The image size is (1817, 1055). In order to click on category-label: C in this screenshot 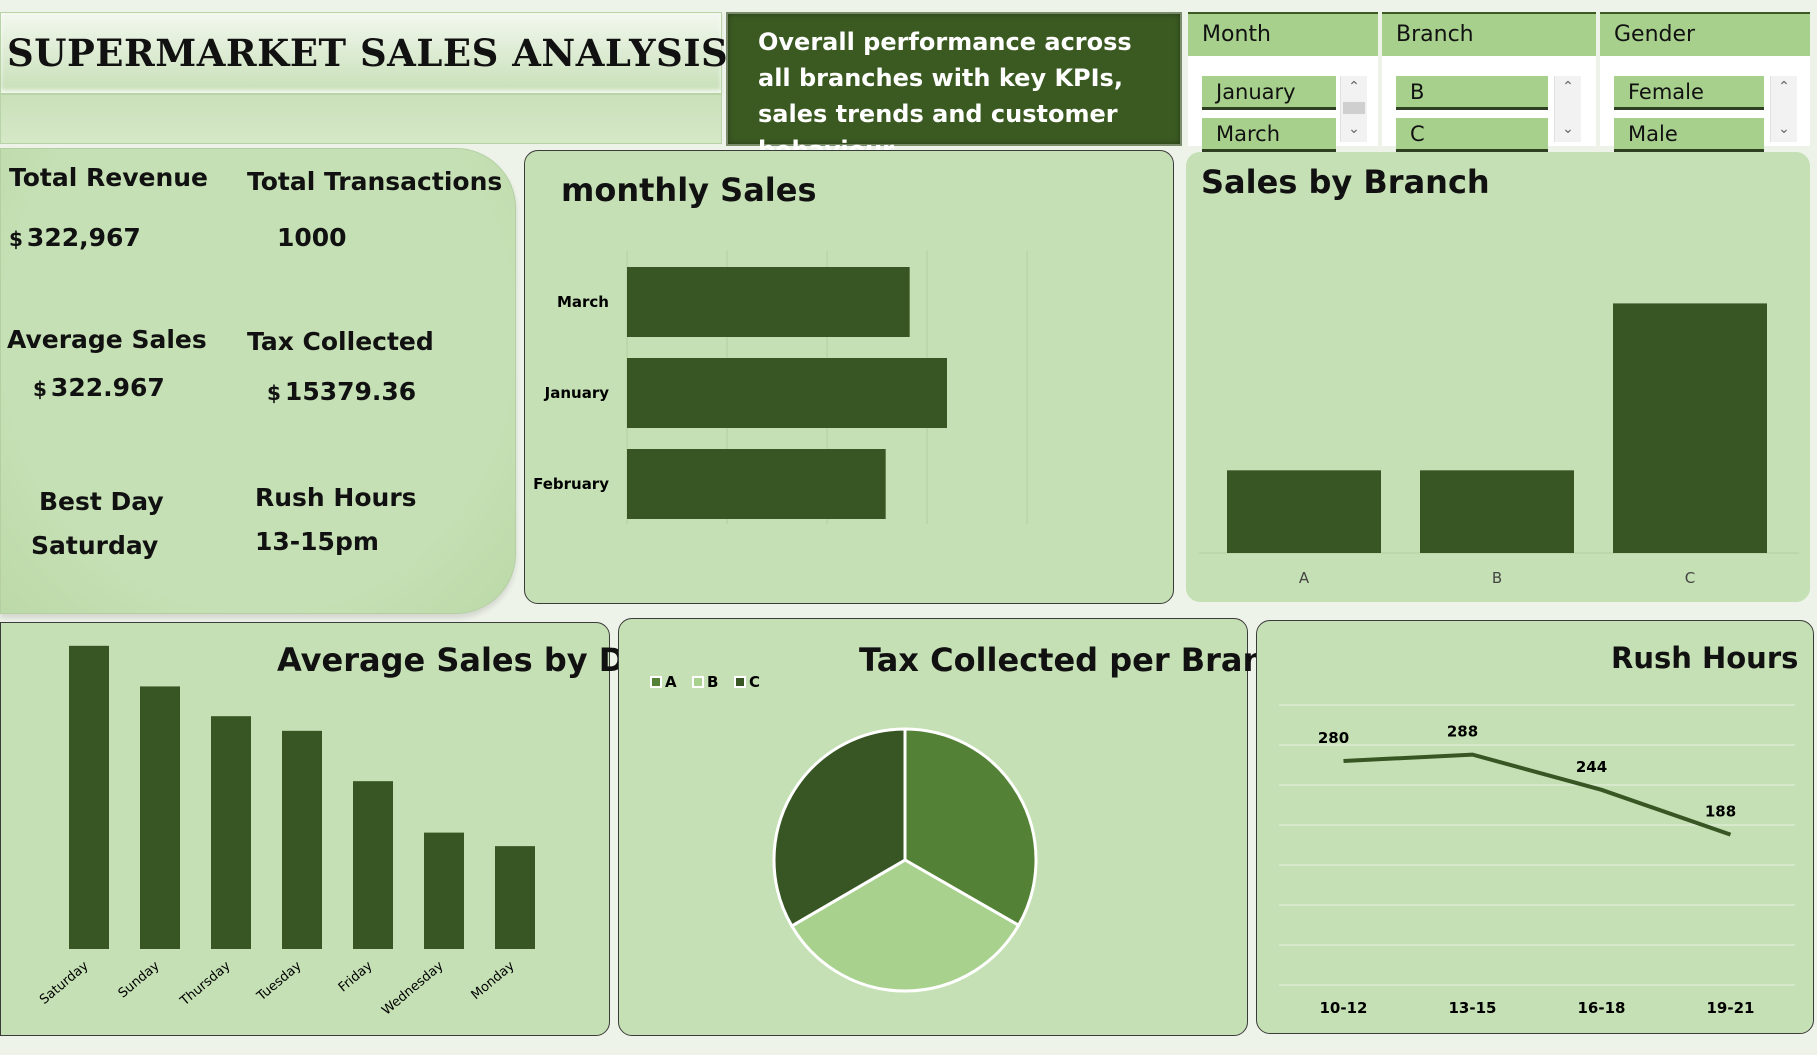, I will do `click(1690, 578)`.